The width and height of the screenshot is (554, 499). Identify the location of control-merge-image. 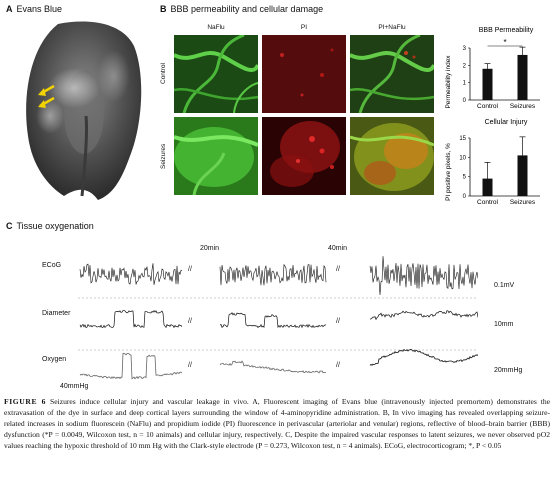
(392, 74).